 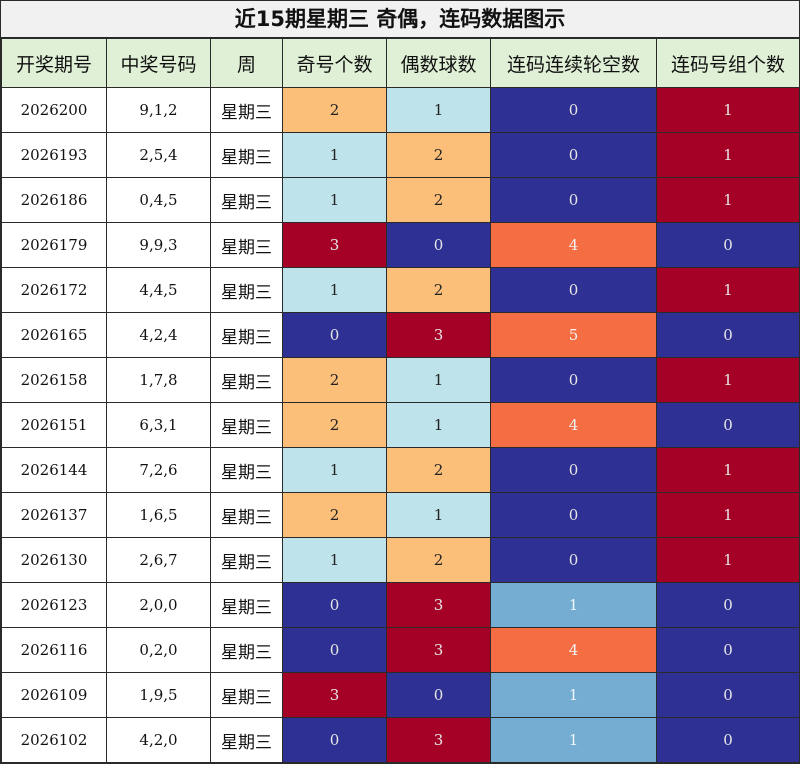 What do you see at coordinates (158, 560) in the screenshot?
I see `numbers-cell: 2,6,7` at bounding box center [158, 560].